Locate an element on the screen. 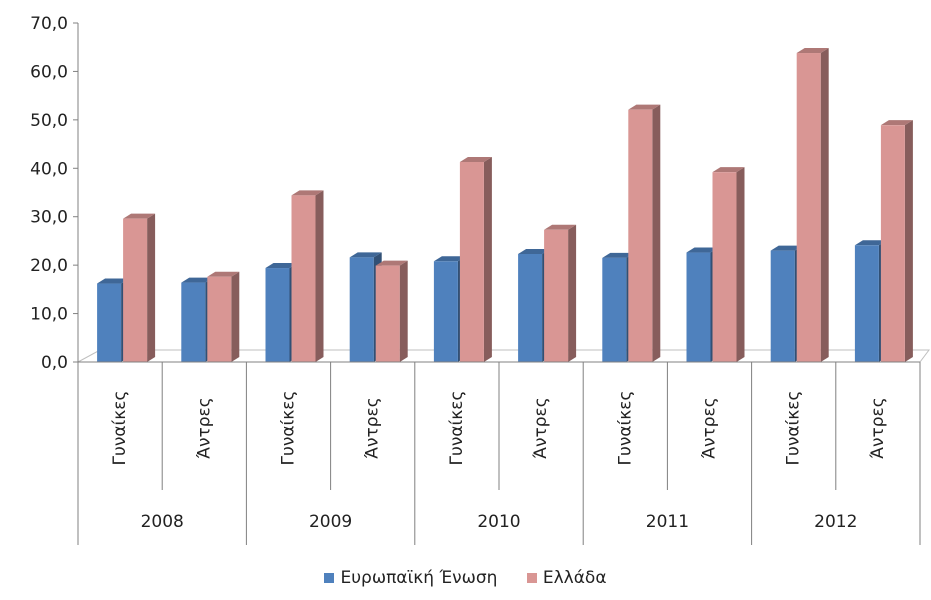 The image size is (931, 600). x-group-label: 2011 is located at coordinates (667, 522).